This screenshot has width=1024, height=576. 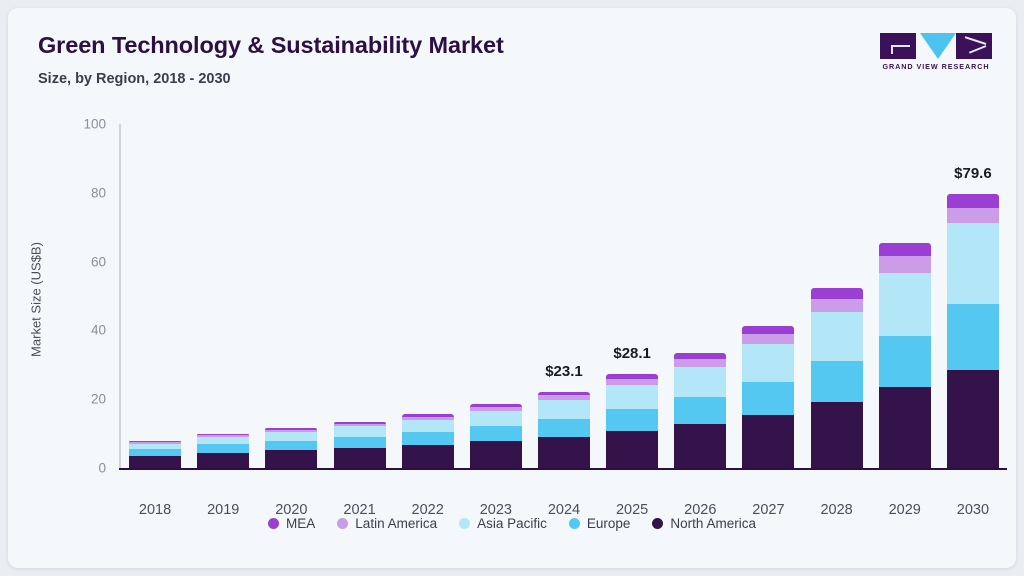 I want to click on bar-column-2030: $79.6 2030, so click(x=973, y=321).